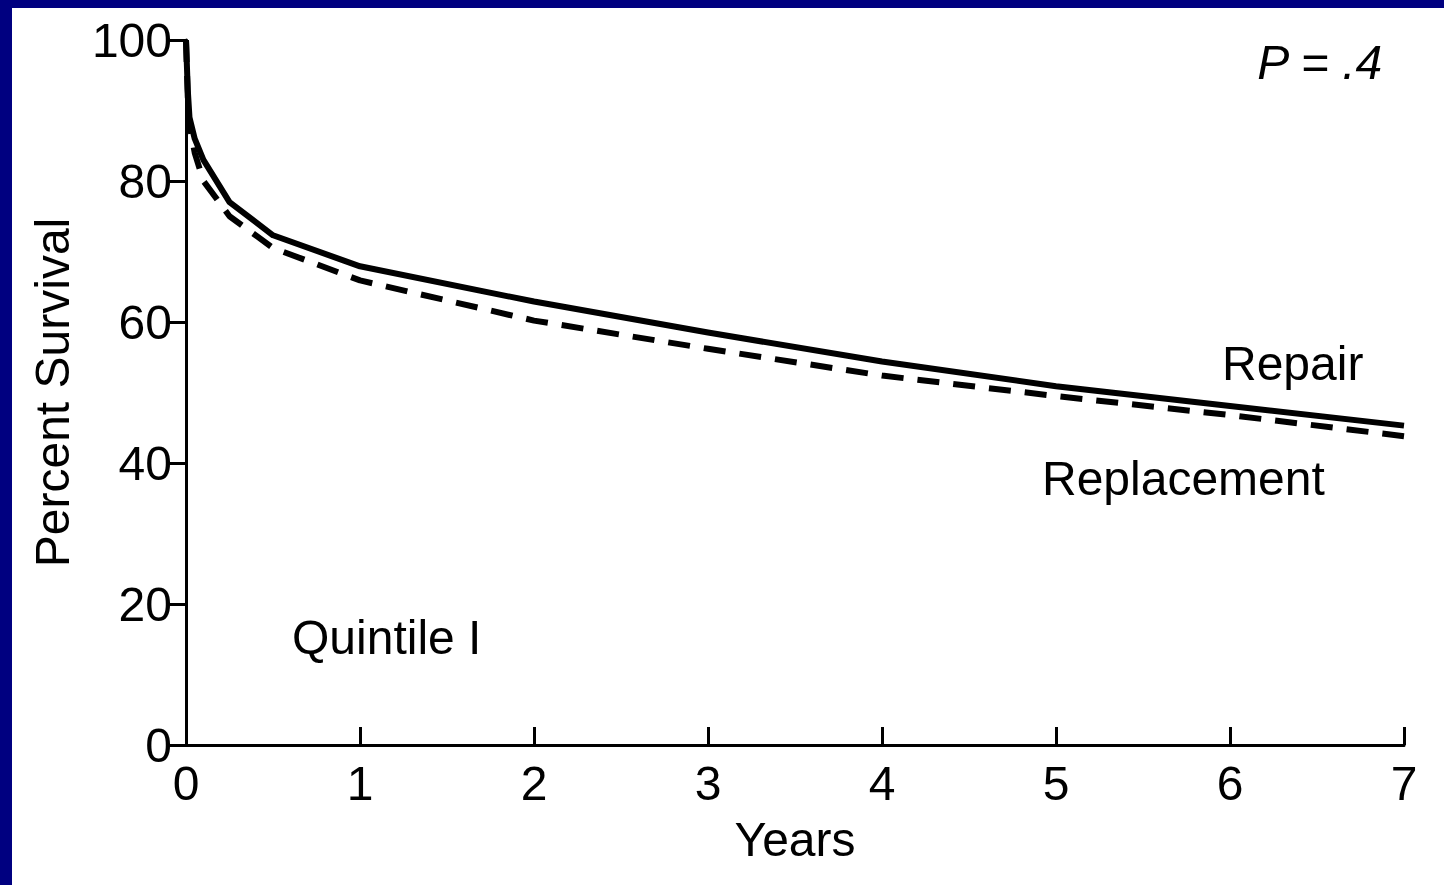 Image resolution: width=1444 pixels, height=885 pixels. I want to click on x-axis-title: Years, so click(795, 839).